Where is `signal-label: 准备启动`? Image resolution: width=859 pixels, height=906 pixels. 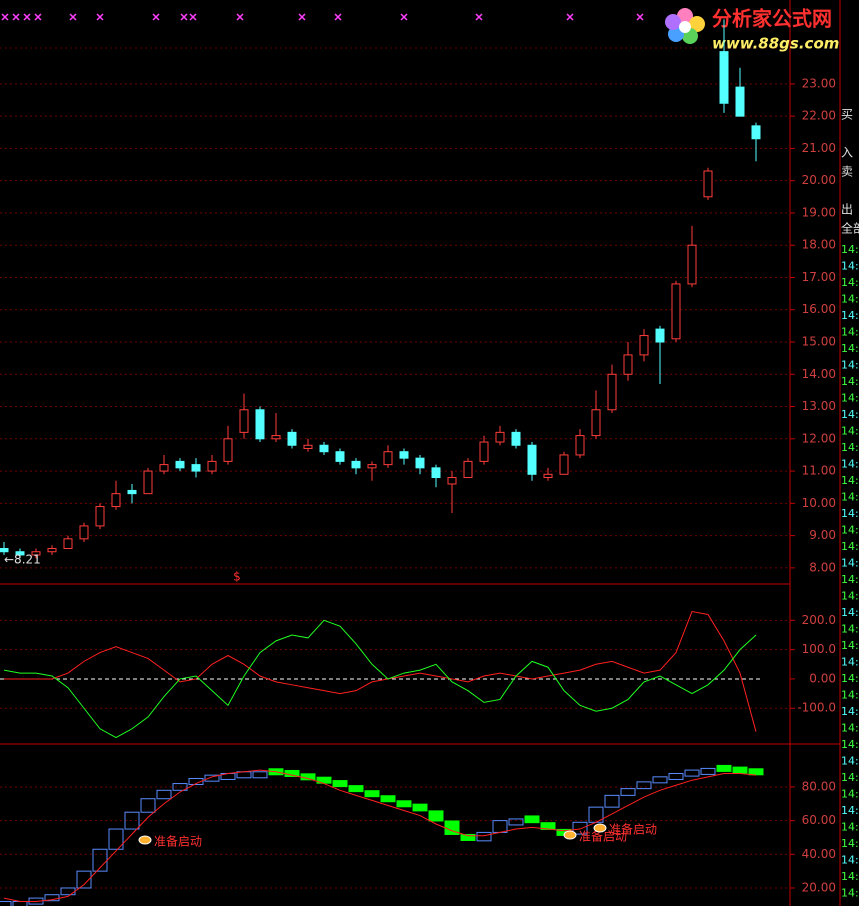 signal-label: 准备启动 is located at coordinates (633, 830).